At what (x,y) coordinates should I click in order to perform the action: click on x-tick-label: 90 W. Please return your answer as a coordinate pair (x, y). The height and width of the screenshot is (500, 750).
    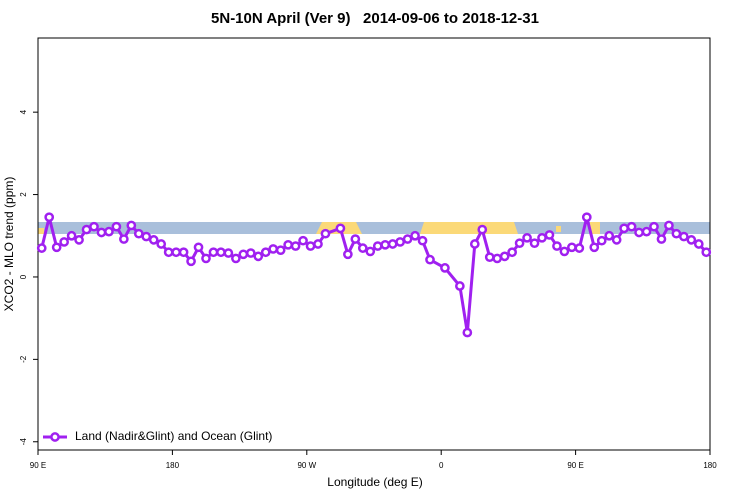
    Looking at the image, I should click on (306, 465).